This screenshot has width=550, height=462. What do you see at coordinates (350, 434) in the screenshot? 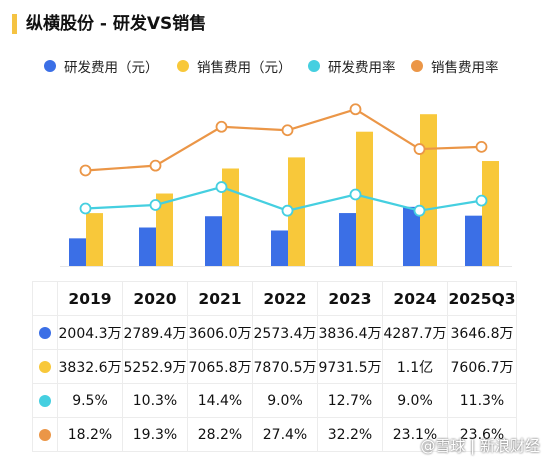
I see `table-cell: 32.2%` at bounding box center [350, 434].